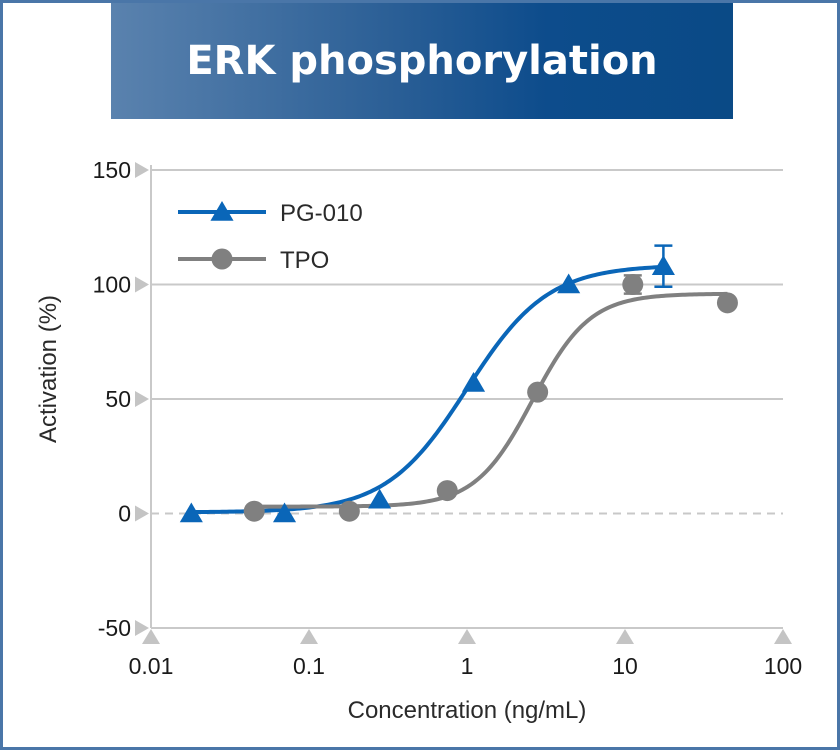 This screenshot has width=840, height=750. What do you see at coordinates (270, 237) in the screenshot?
I see `legend: PG-010 TPO` at bounding box center [270, 237].